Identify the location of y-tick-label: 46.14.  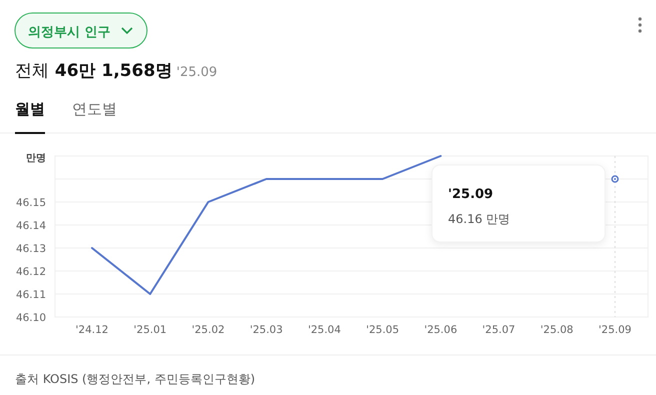
(31, 226).